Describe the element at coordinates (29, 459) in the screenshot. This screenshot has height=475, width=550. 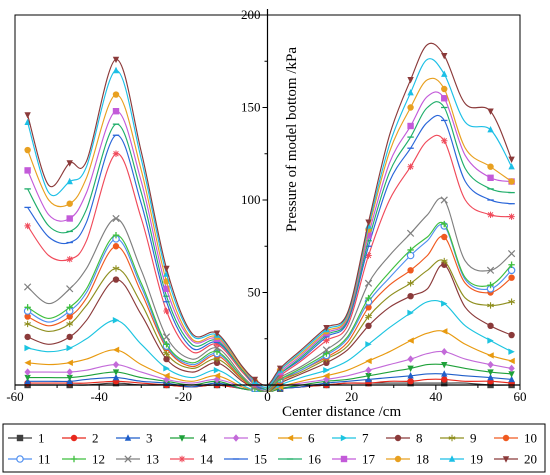
I see `legend-item-11: 11` at that location.